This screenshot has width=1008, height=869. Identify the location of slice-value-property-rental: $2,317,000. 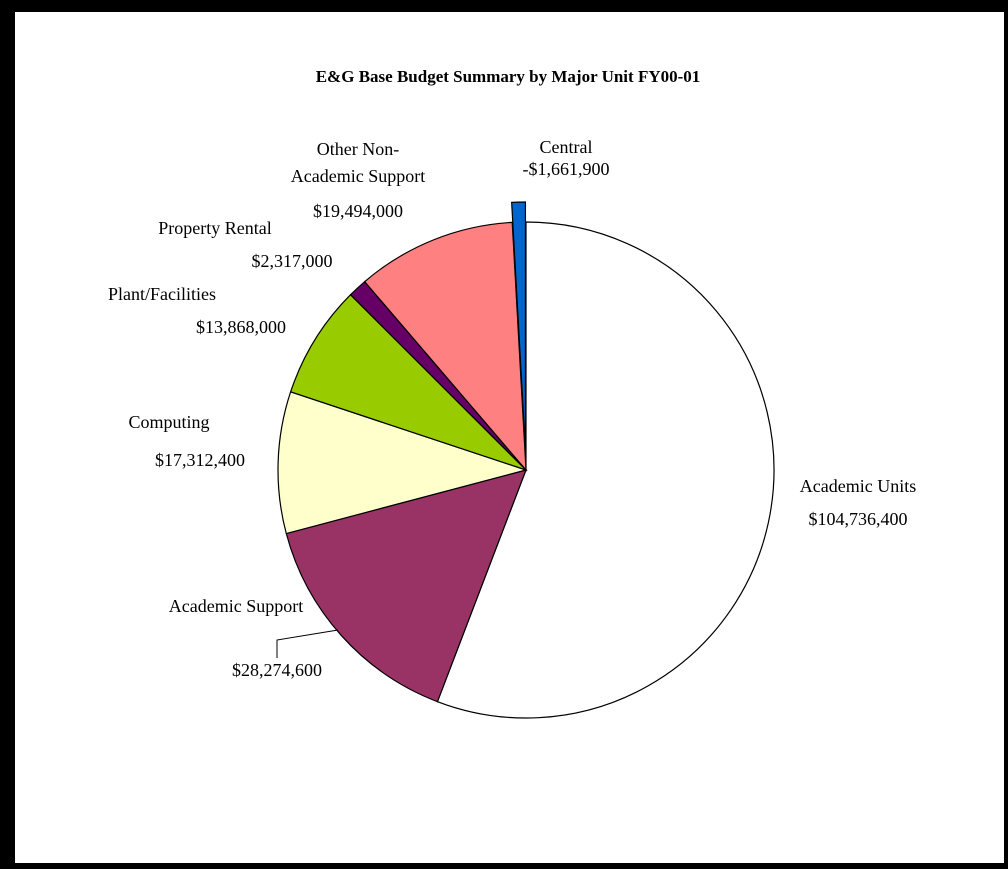
(292, 261).